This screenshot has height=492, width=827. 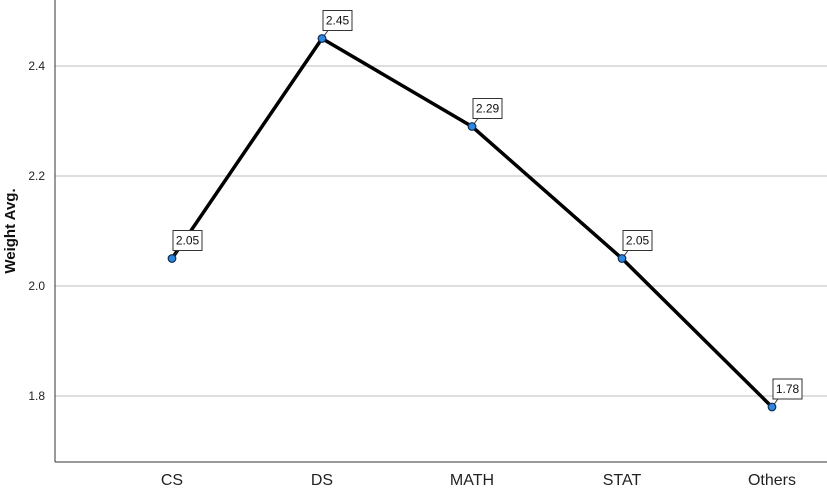 I want to click on x-tick-label: MATH, so click(x=472, y=479).